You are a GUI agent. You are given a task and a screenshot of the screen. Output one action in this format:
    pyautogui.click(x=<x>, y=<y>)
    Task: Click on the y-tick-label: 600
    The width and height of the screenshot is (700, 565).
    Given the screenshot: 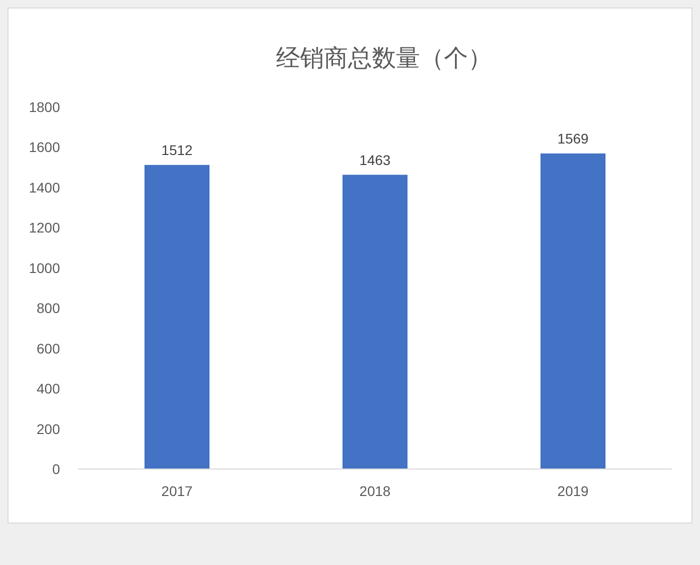 What is the action you would take?
    pyautogui.click(x=48, y=348)
    